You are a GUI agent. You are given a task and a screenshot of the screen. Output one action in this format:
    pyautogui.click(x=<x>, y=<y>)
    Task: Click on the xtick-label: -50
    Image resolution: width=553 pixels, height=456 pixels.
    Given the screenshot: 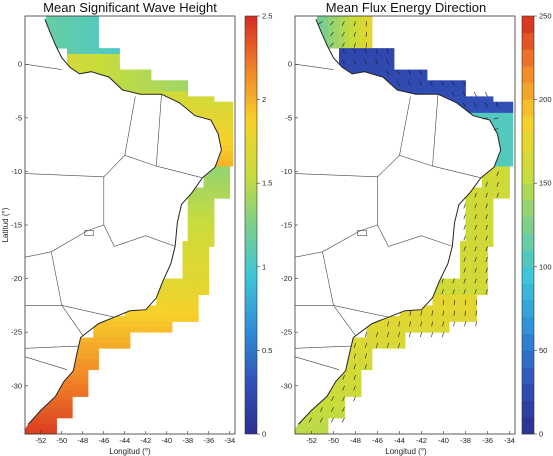 What is the action you would take?
    pyautogui.click(x=333, y=440)
    